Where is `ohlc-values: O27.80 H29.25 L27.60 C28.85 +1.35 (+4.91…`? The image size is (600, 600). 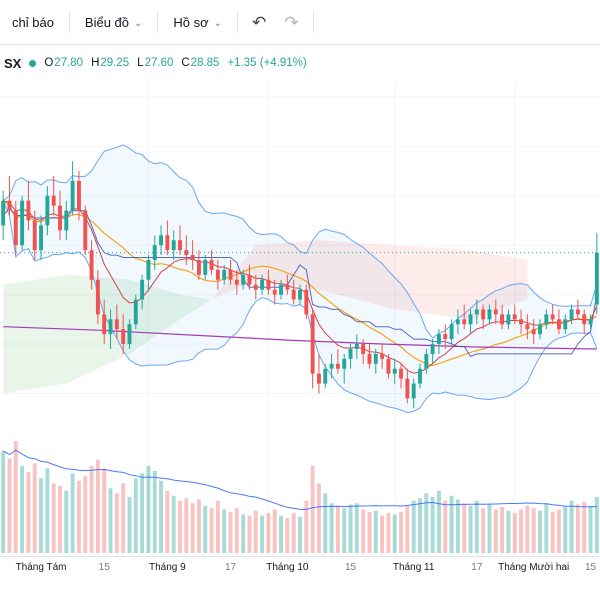 ohlc-values: O27.80 H29.25 L27.60 C28.85 +1.35 (+4.91… is located at coordinates (175, 63).